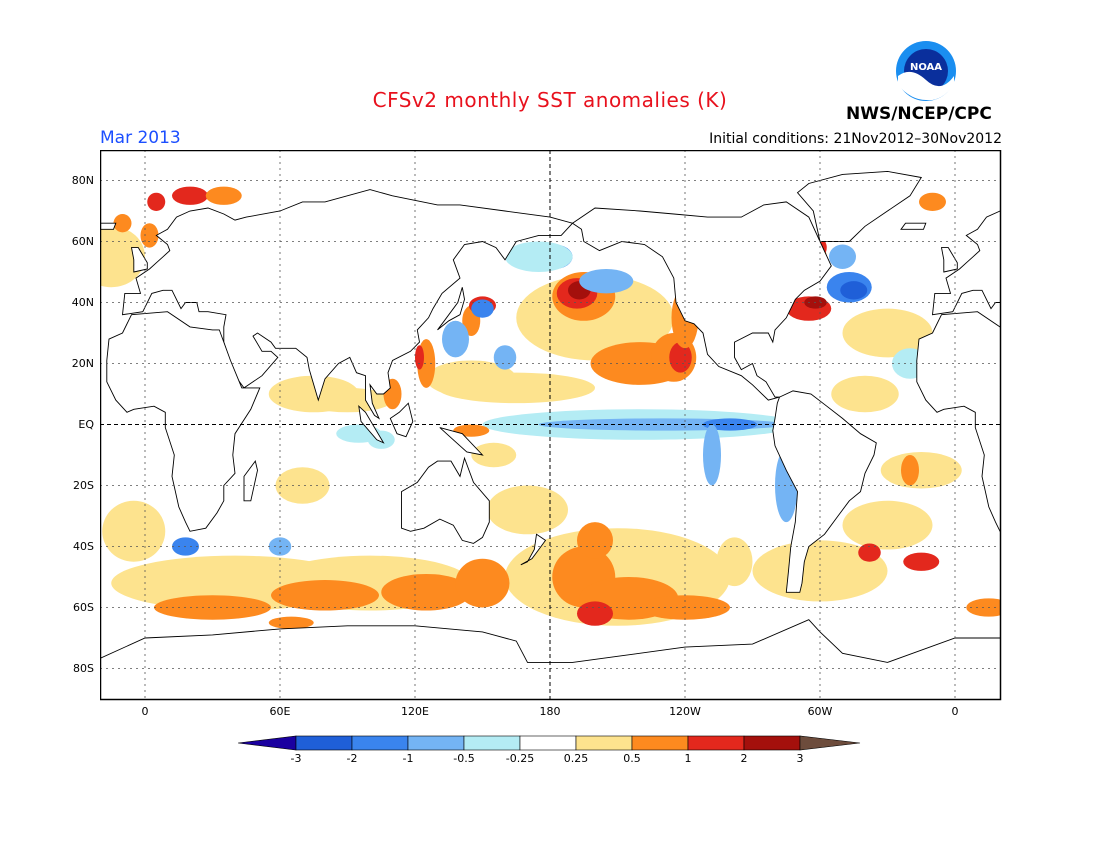  What do you see at coordinates (445, 500) in the screenshot?
I see `landmass-australia` at bounding box center [445, 500].